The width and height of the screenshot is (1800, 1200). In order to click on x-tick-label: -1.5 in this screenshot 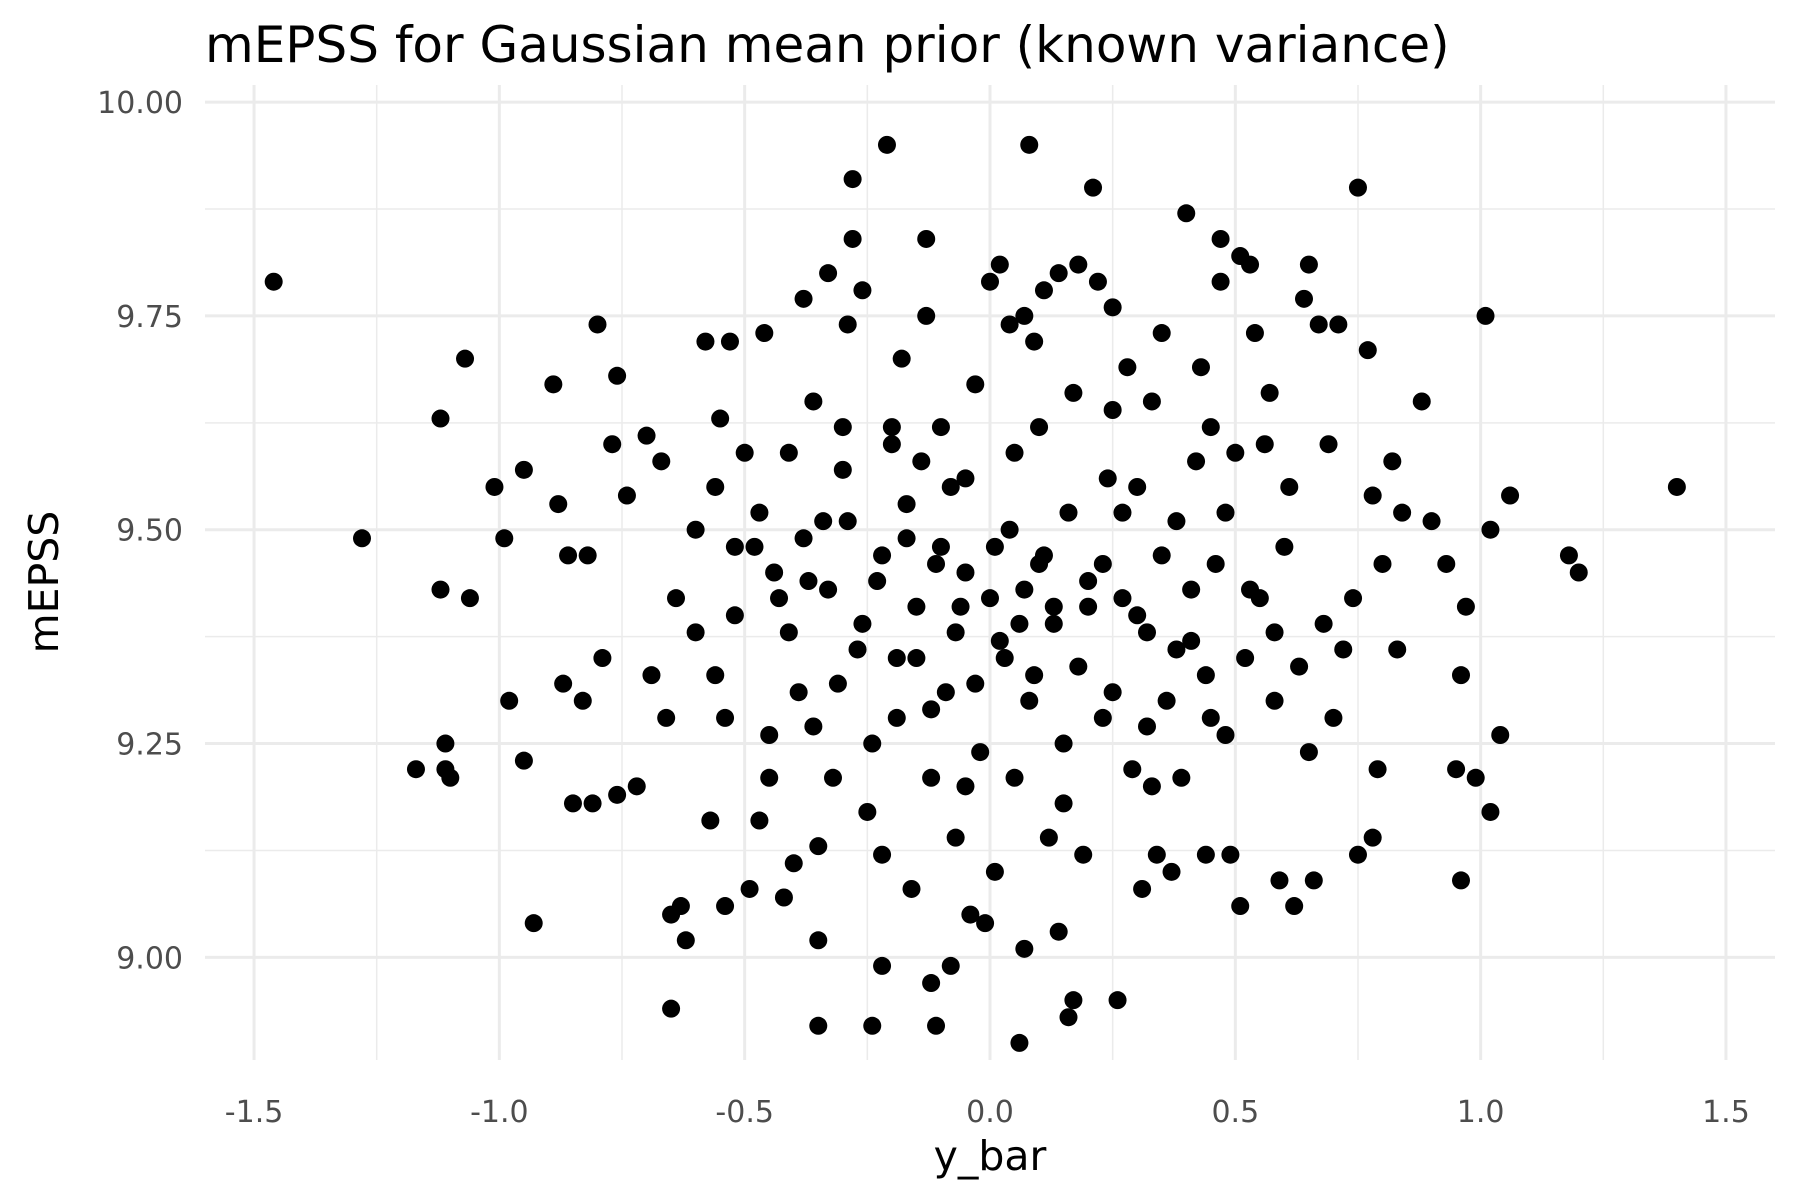, I will do `click(254, 1112)`.